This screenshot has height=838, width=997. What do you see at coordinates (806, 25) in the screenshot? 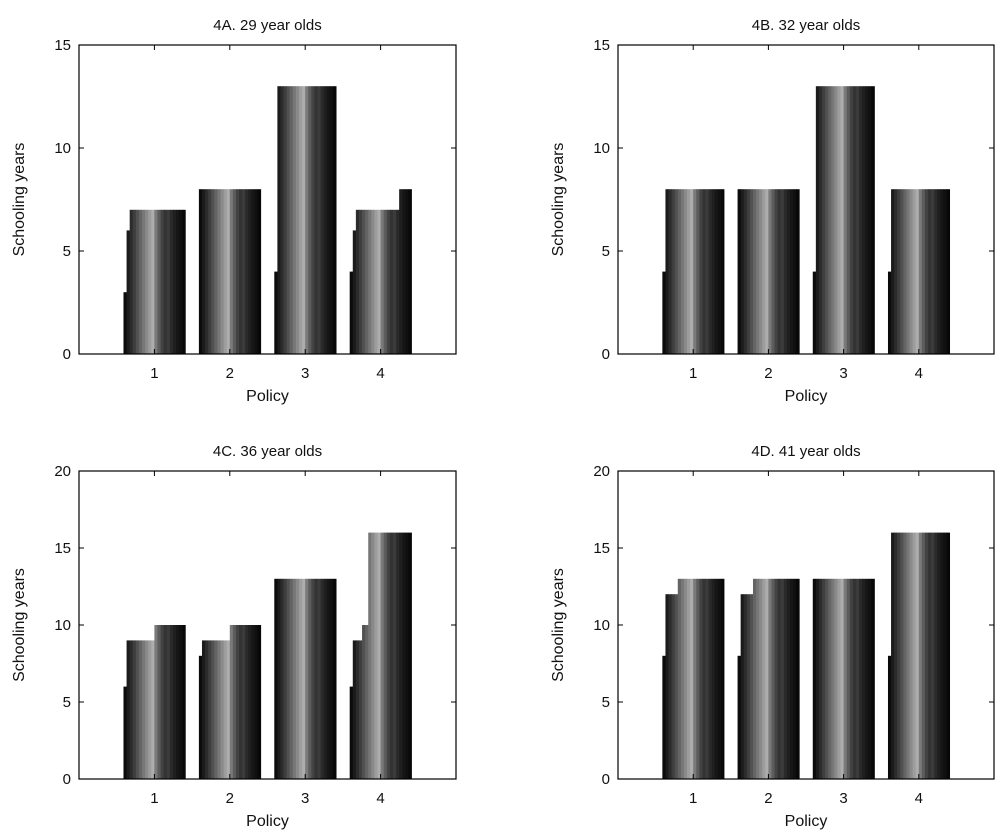
I see `chart-title: 4B. 32 year olds` at bounding box center [806, 25].